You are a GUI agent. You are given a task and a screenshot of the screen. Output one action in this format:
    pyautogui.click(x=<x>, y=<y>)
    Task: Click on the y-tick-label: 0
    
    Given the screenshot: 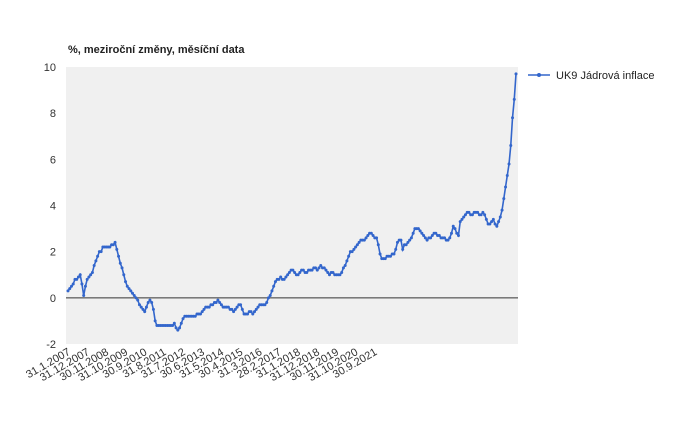 What is the action you would take?
    pyautogui.click(x=53, y=299)
    